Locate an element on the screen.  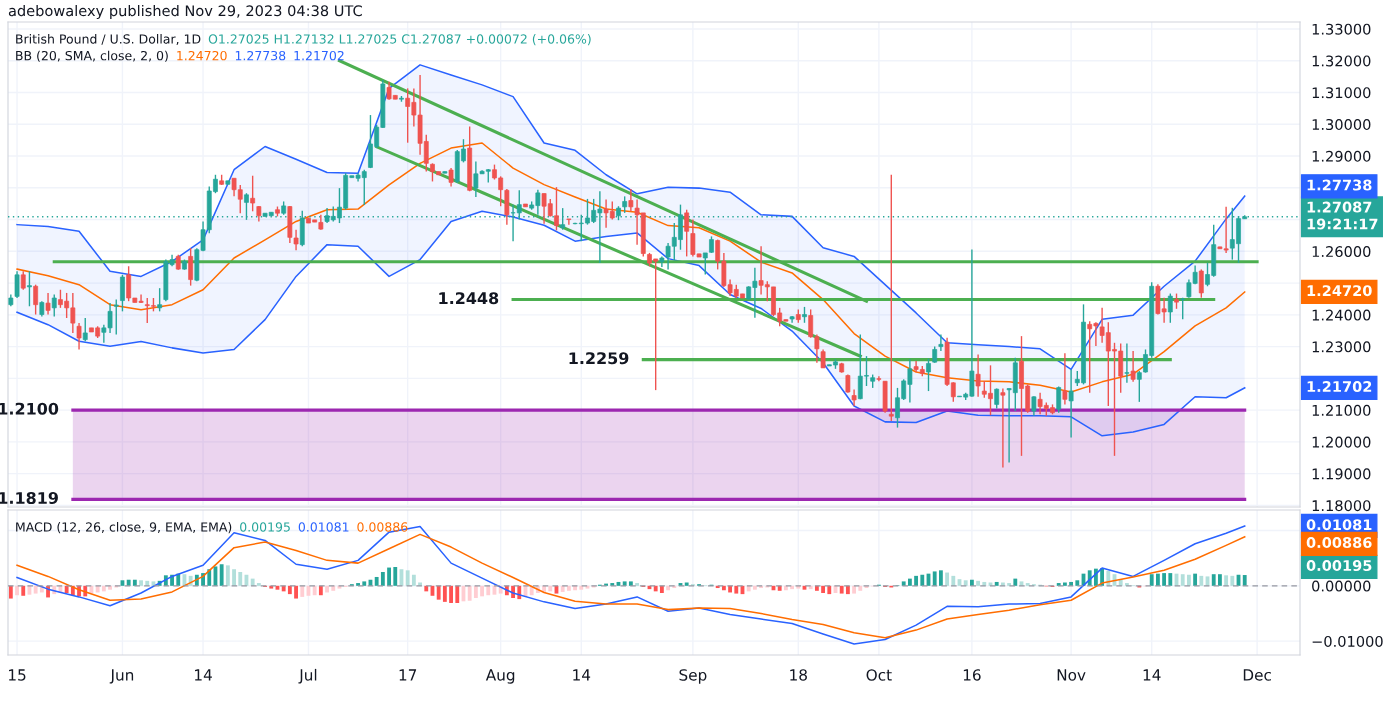
x-tick-label: 16 is located at coordinates (972, 675).